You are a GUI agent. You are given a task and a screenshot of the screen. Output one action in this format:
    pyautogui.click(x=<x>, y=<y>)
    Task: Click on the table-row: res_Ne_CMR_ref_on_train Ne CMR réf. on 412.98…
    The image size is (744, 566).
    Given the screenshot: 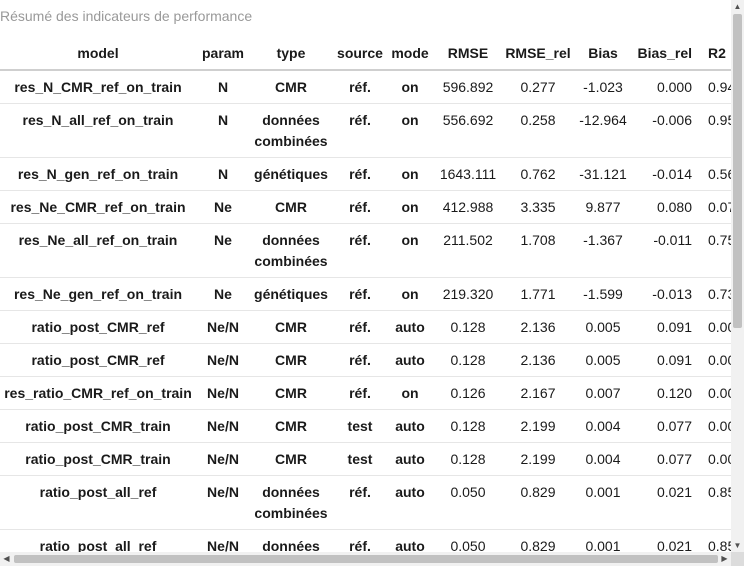 What is the action you would take?
    pyautogui.click(x=365, y=207)
    